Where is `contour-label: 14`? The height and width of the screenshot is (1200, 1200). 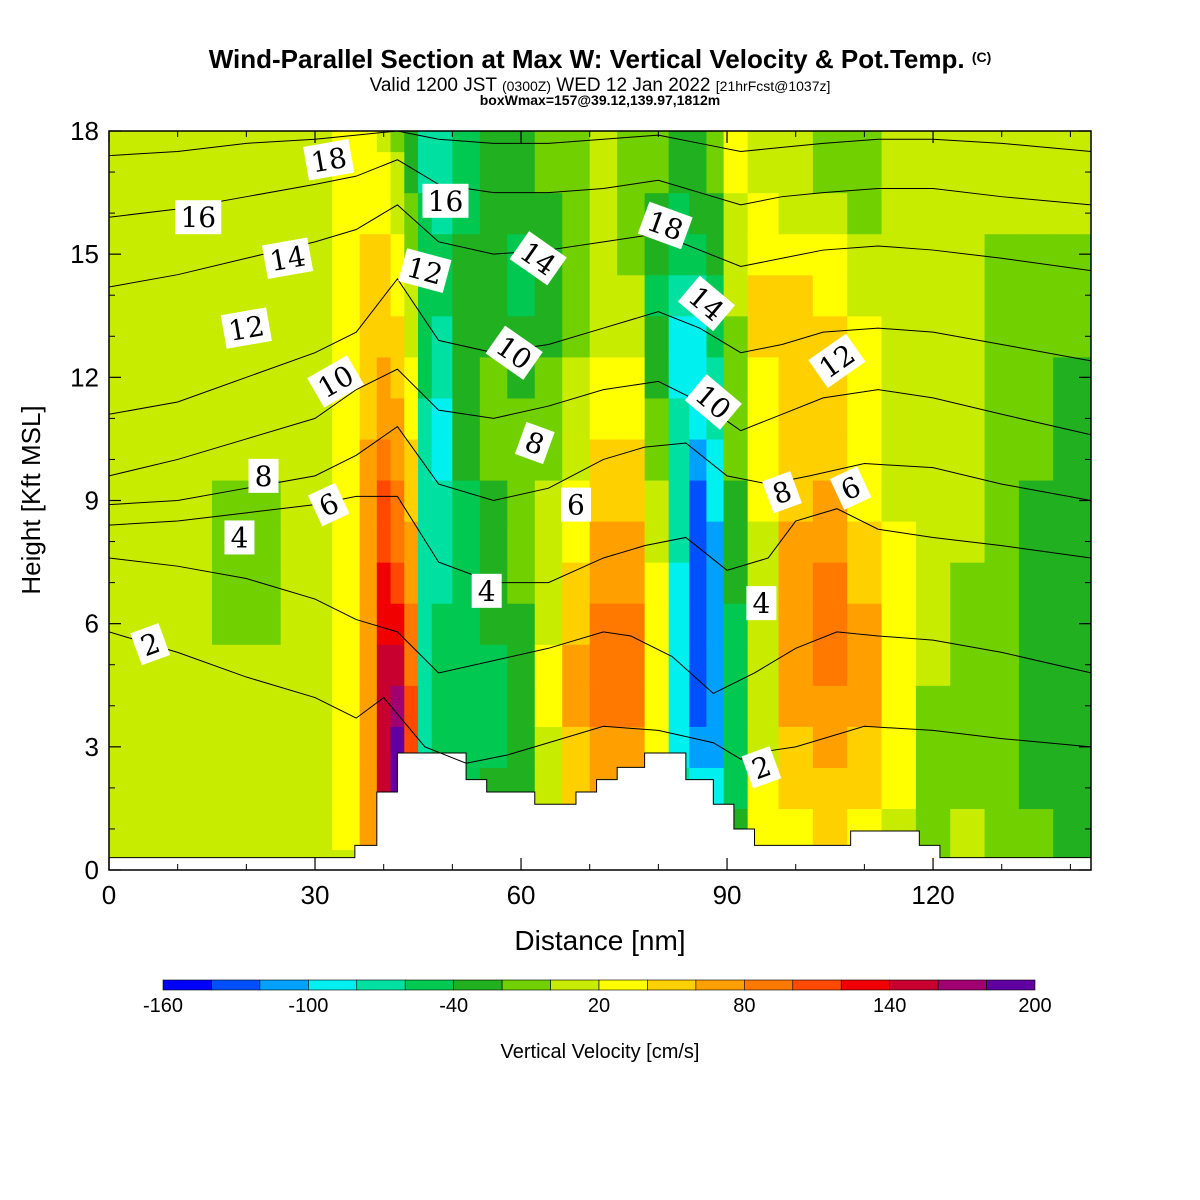
contour-label: 14 is located at coordinates (287, 258).